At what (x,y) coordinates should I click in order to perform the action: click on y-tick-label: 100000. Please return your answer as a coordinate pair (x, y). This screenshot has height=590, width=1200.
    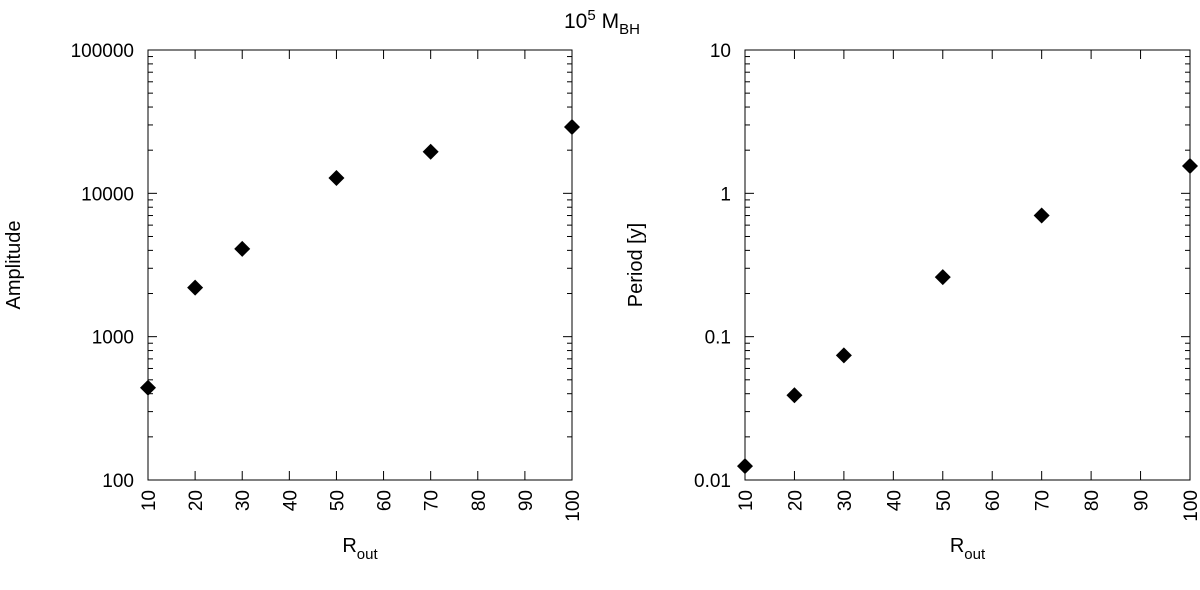
    Looking at the image, I should click on (102, 51).